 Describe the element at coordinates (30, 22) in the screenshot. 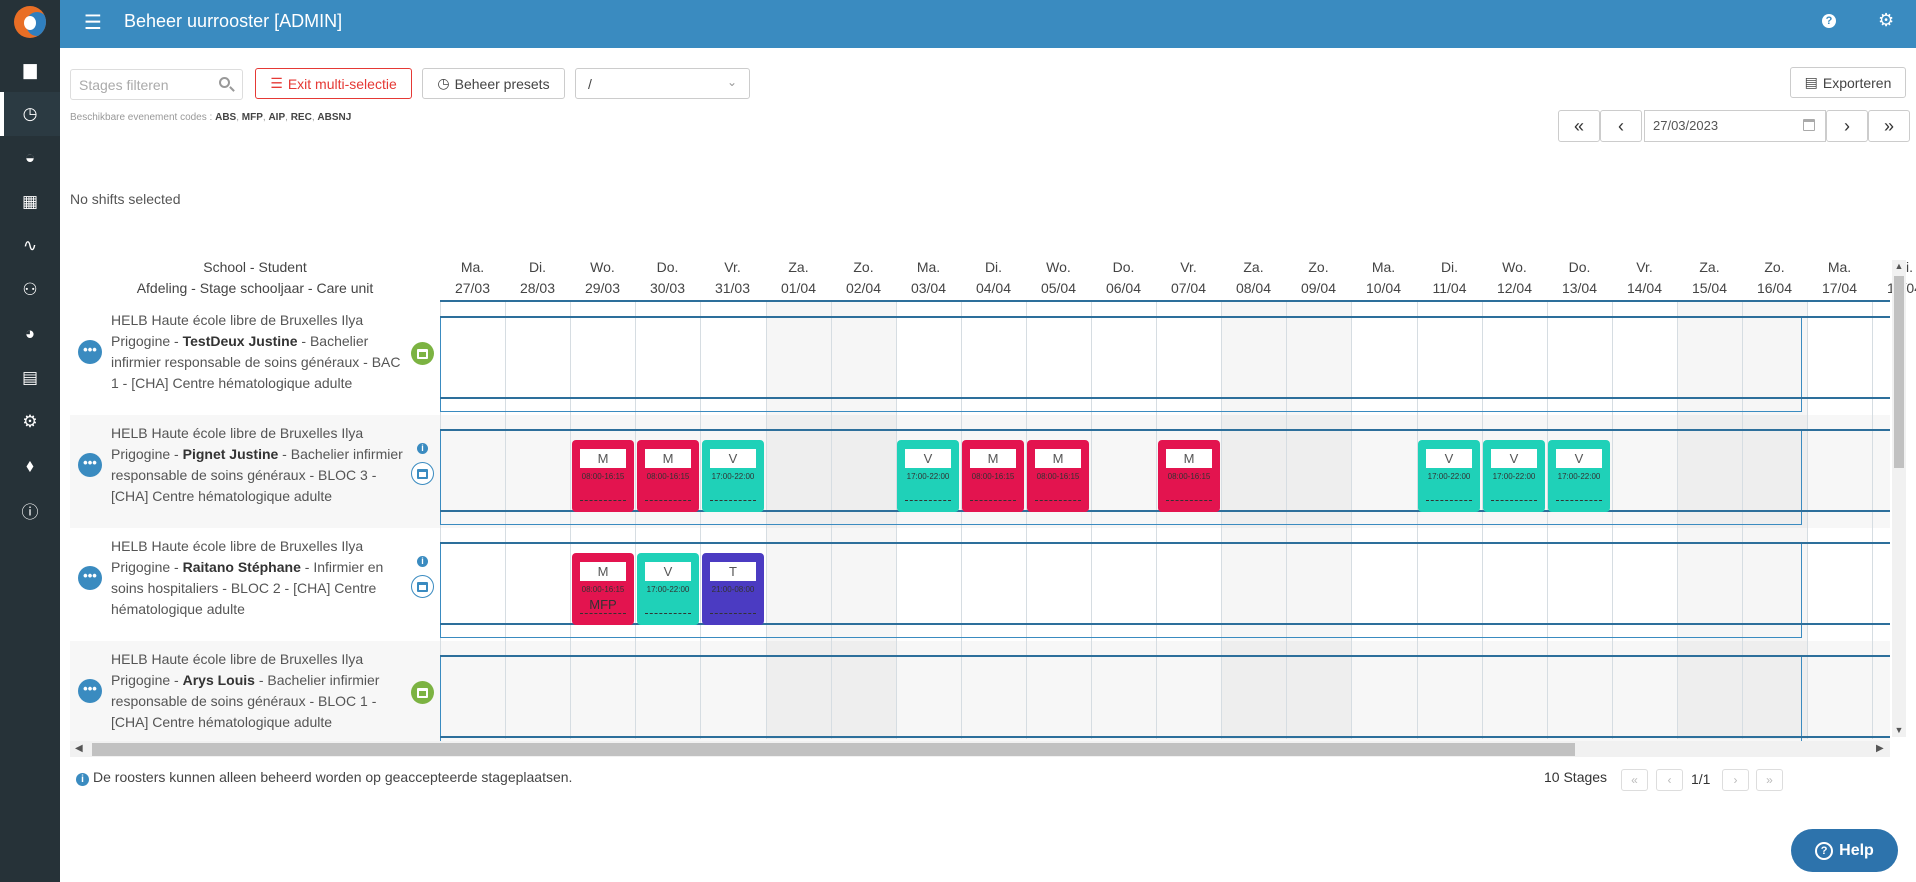

I see `app-logo` at that location.